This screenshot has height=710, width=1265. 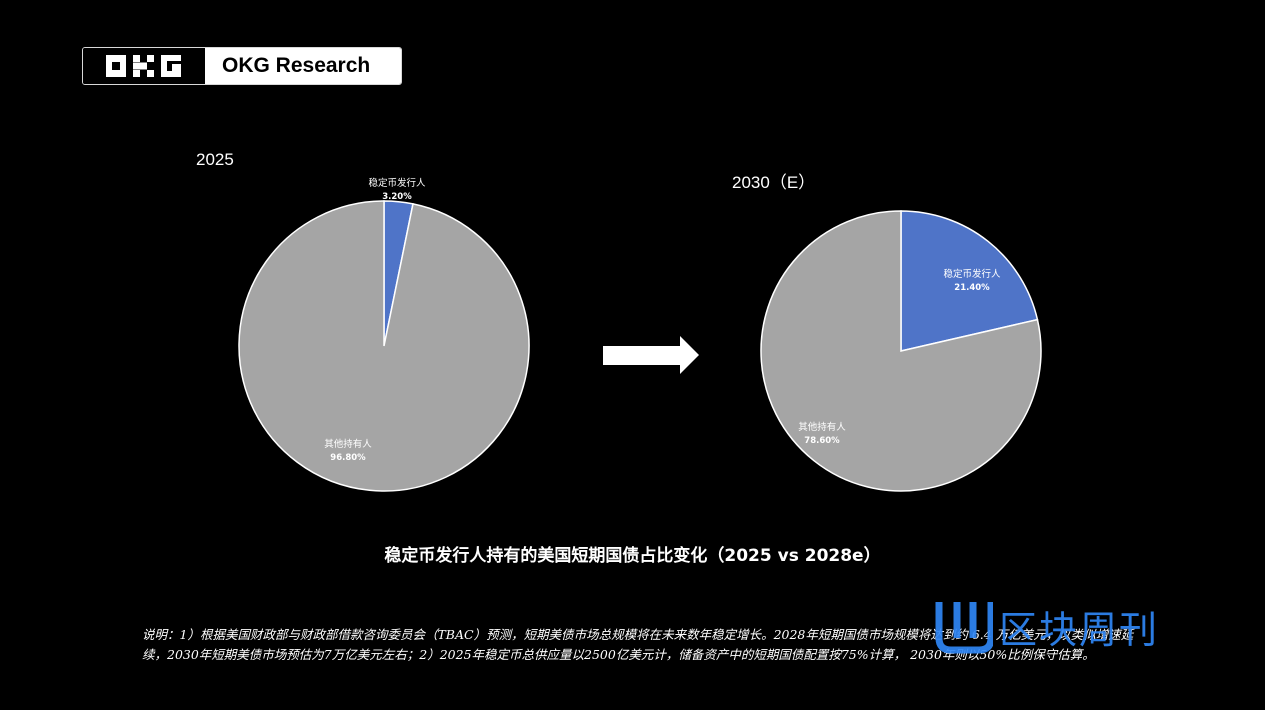 I want to click on chart-2025-title: 2025, so click(x=215, y=159).